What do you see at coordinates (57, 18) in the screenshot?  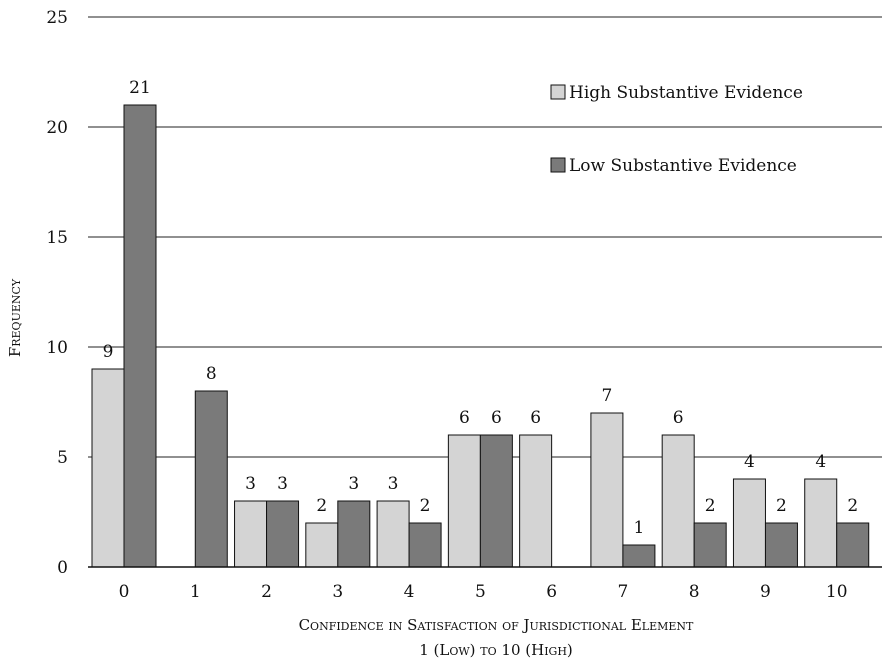 I see `y-tick-label: 25` at bounding box center [57, 18].